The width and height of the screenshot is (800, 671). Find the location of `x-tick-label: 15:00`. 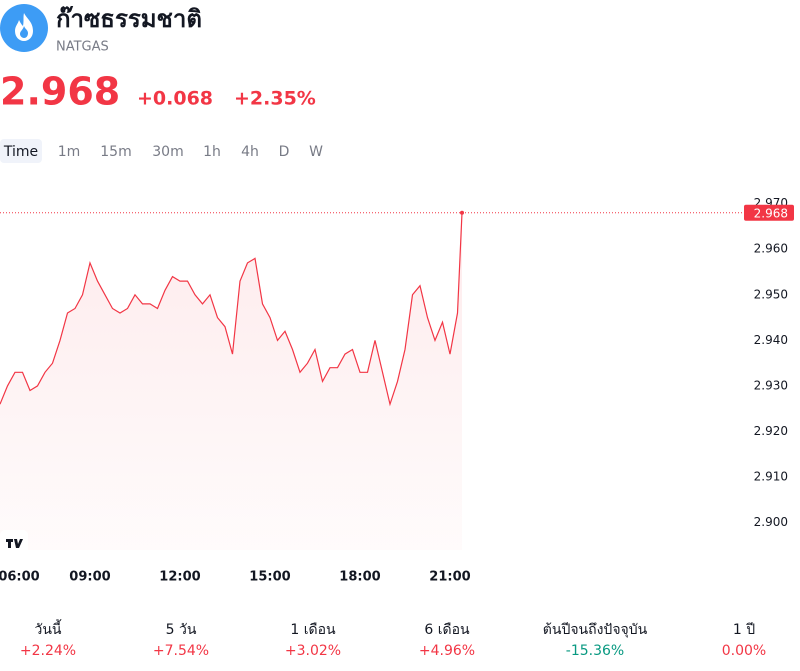

x-tick-label: 15:00 is located at coordinates (269, 577).